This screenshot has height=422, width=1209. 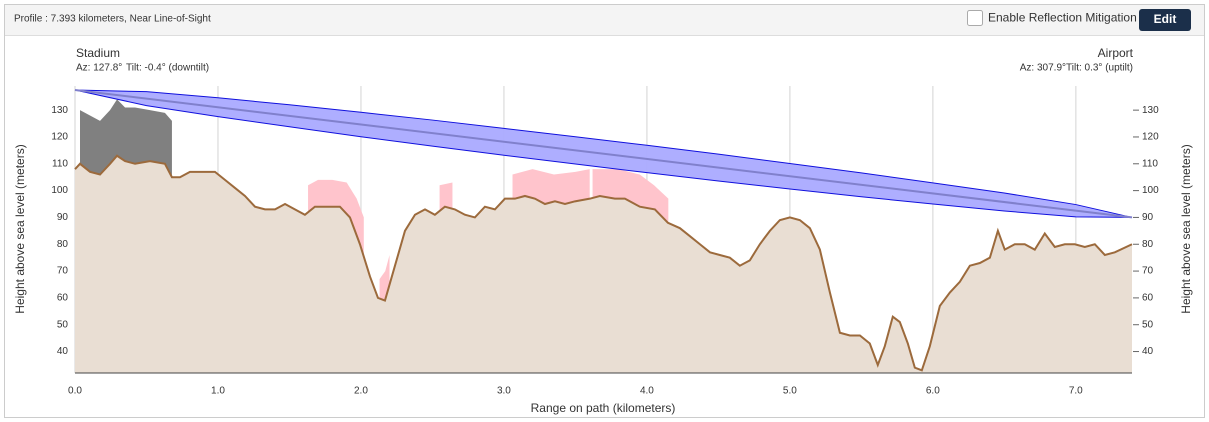 What do you see at coordinates (1150, 137) in the screenshot?
I see `y2-tick-label: 120` at bounding box center [1150, 137].